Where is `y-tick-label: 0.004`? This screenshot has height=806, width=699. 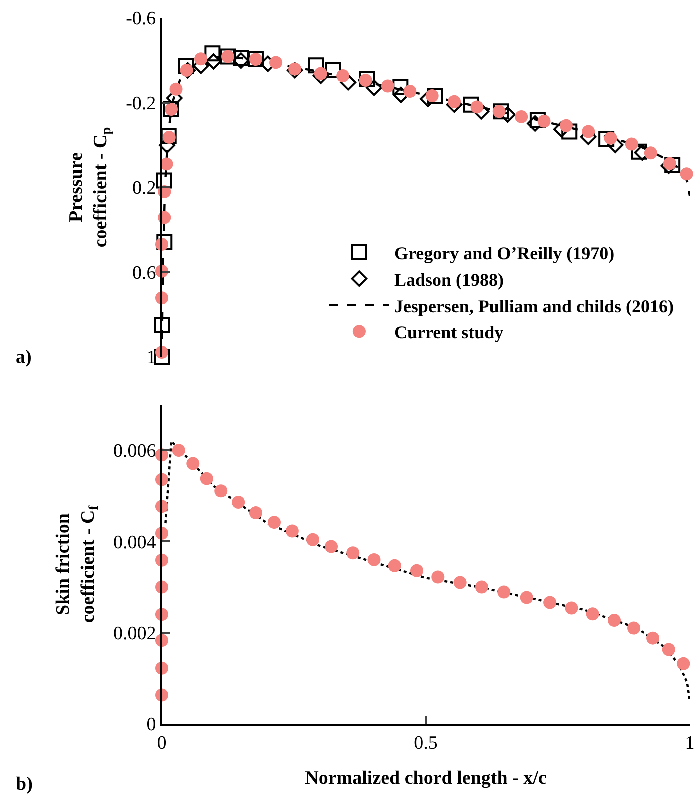 y-tick-label: 0.004 is located at coordinates (135, 543).